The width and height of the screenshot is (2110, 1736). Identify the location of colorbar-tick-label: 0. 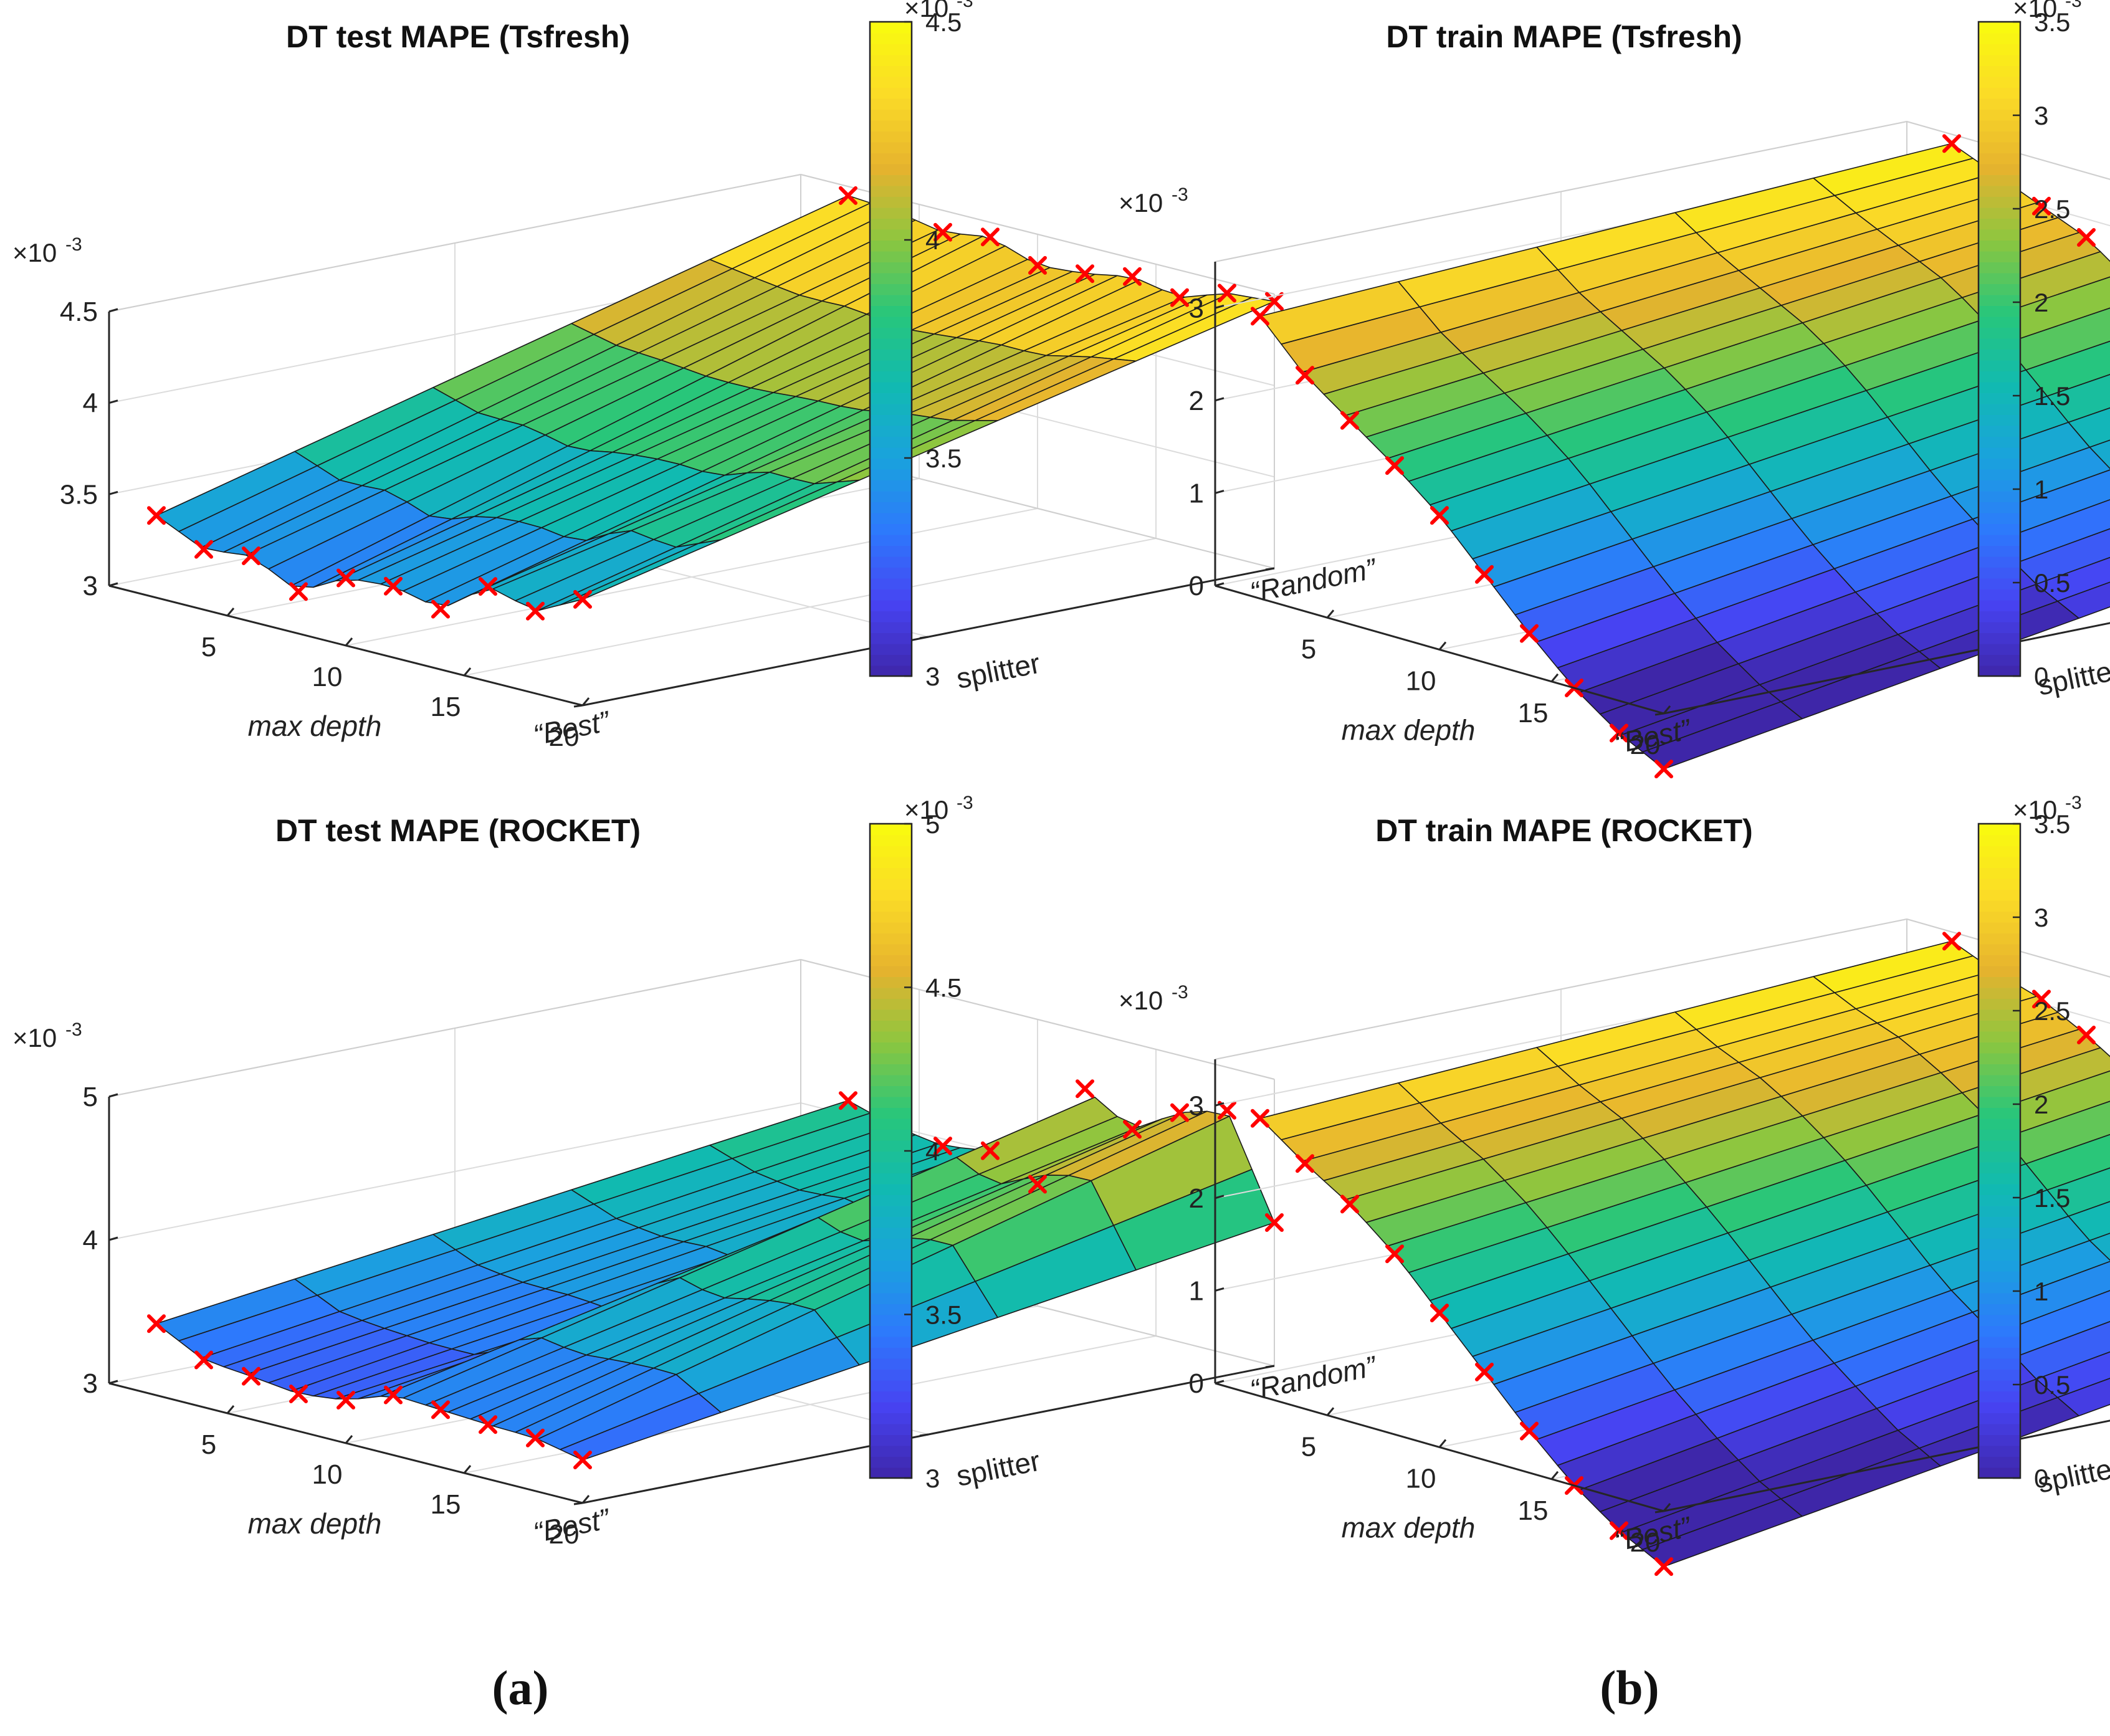
(2041, 676).